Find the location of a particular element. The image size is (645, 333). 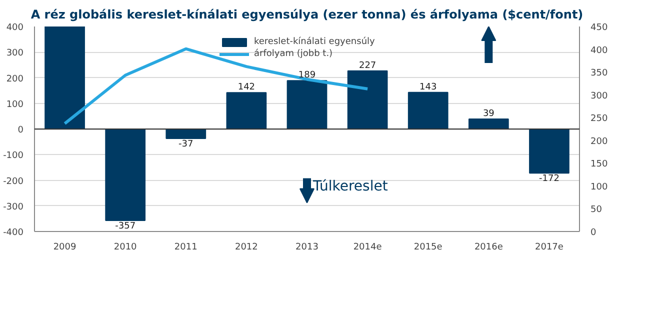

y2-tick-label: 350 is located at coordinates (599, 73).